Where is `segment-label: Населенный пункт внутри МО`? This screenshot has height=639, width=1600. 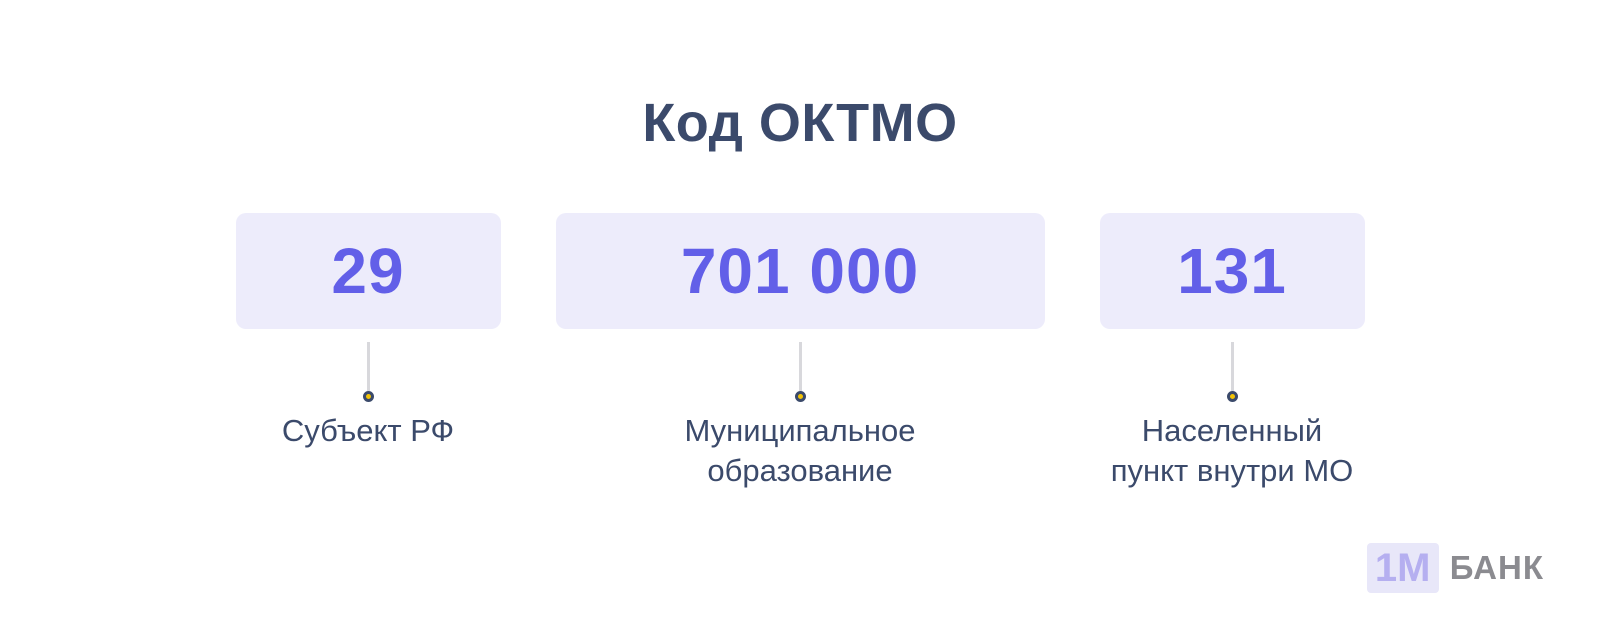
segment-label: Населенный пункт внутри МО is located at coordinates (1232, 450).